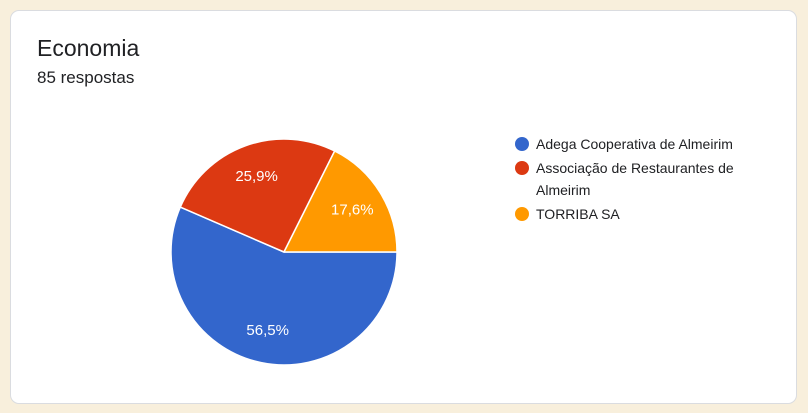 The width and height of the screenshot is (808, 413). I want to click on response-count: 85 respostas, so click(86, 77).